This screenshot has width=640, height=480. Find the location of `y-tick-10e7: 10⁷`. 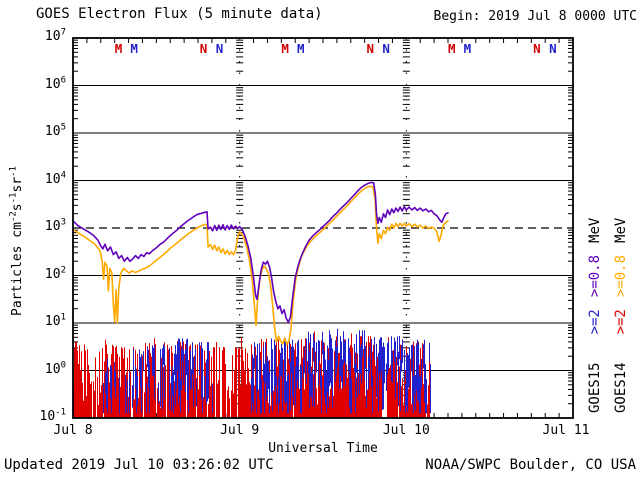

y-tick-10e7: 10⁷ is located at coordinates (55, 35).